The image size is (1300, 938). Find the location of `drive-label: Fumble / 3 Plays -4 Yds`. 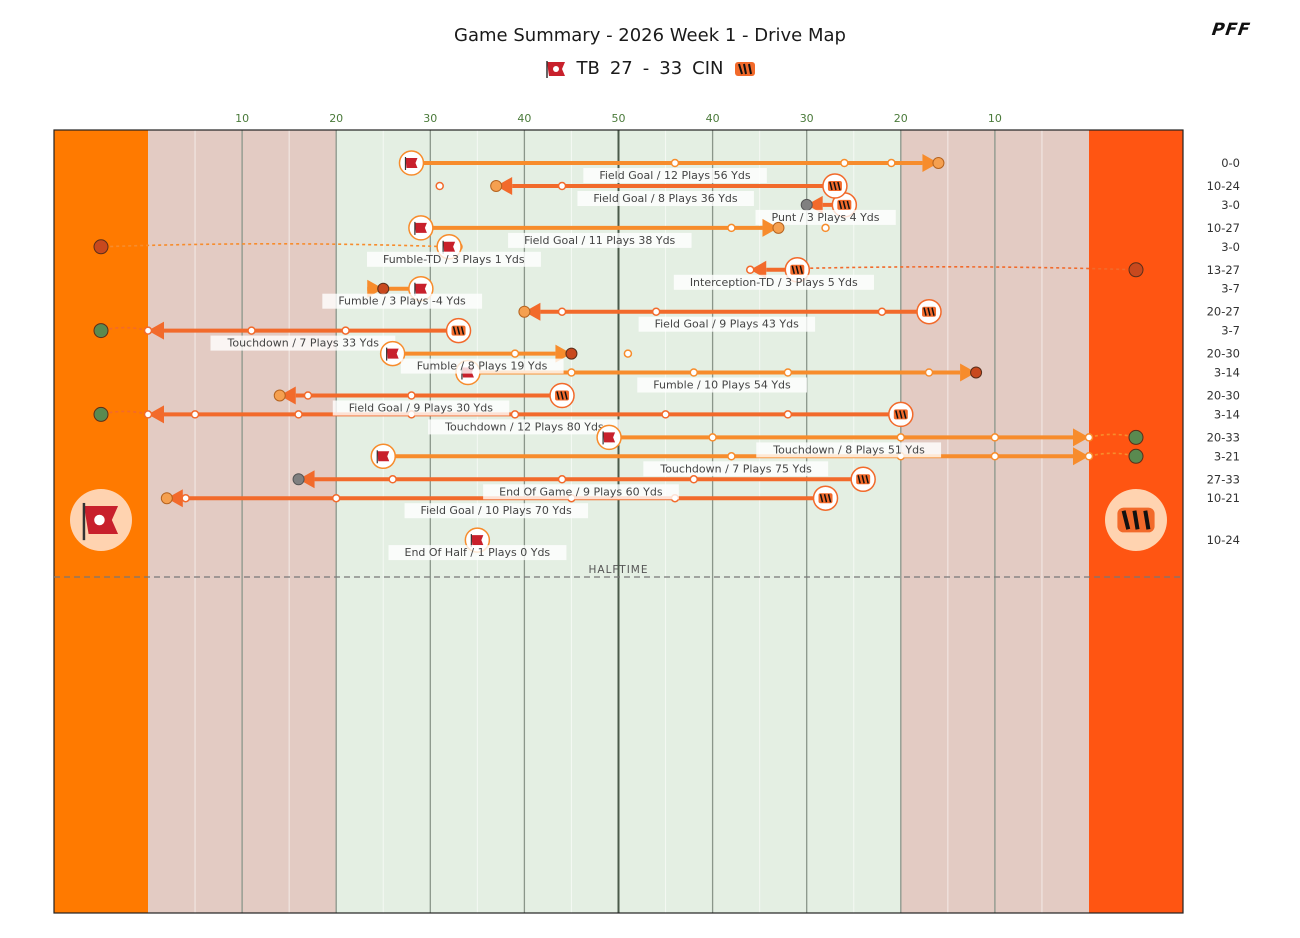

drive-label: Fumble / 3 Plays -4 Yds is located at coordinates (402, 301).